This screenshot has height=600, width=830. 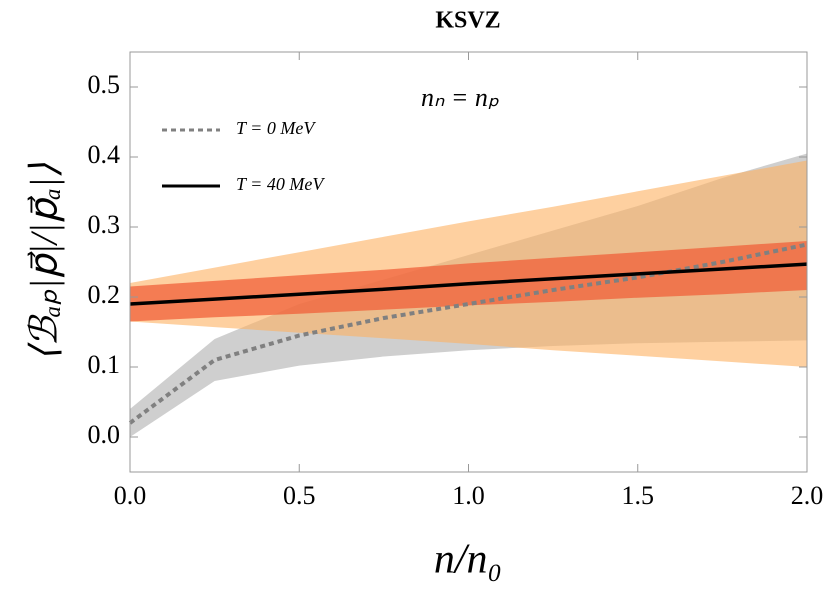 What do you see at coordinates (299, 495) in the screenshot?
I see `x-tick-label: 0.5` at bounding box center [299, 495].